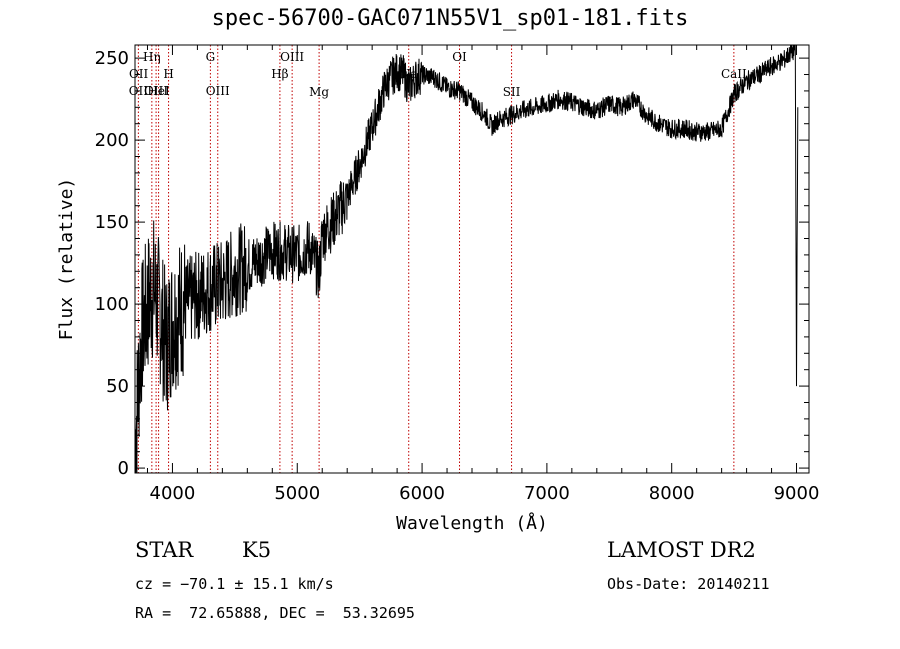 Image resolution: width=900 pixels, height=649 pixels. What do you see at coordinates (112, 140) in the screenshot?
I see `y-tick-label: 200` at bounding box center [112, 140].